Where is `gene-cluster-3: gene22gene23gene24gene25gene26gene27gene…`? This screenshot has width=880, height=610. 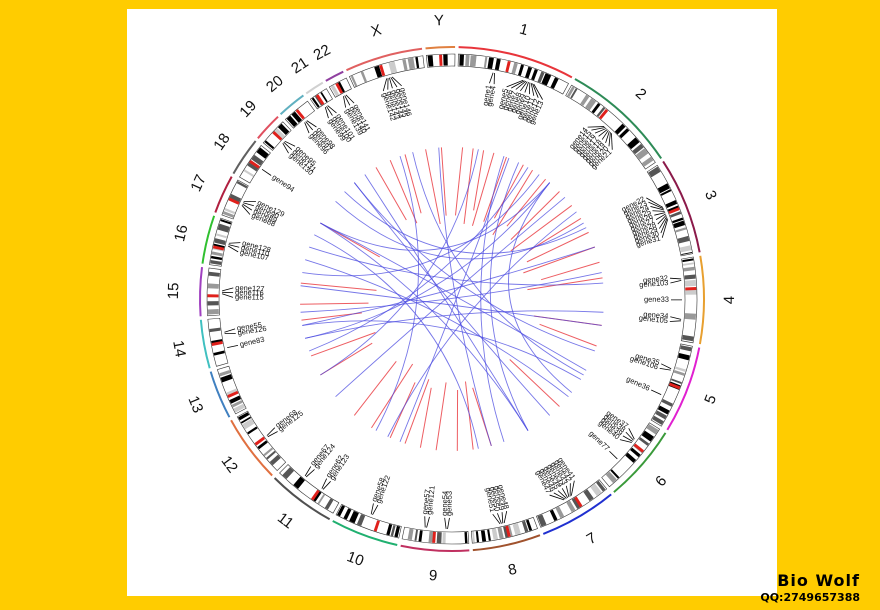
gene-cluster-3: gene22gene23gene24gene25gene26gene27gene… is located at coordinates (644, 221).